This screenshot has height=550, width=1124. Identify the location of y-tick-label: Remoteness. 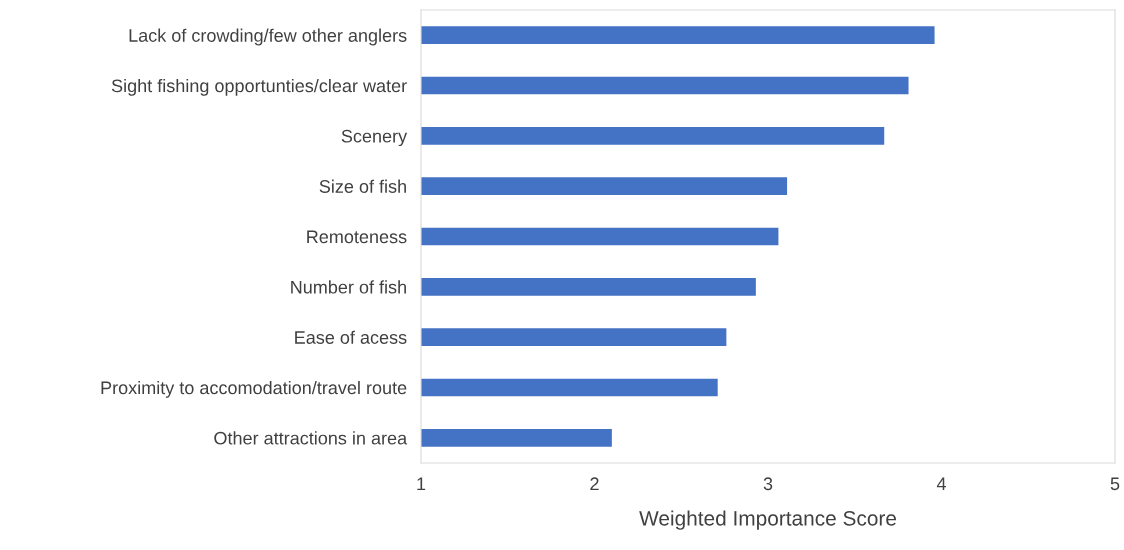
(357, 237).